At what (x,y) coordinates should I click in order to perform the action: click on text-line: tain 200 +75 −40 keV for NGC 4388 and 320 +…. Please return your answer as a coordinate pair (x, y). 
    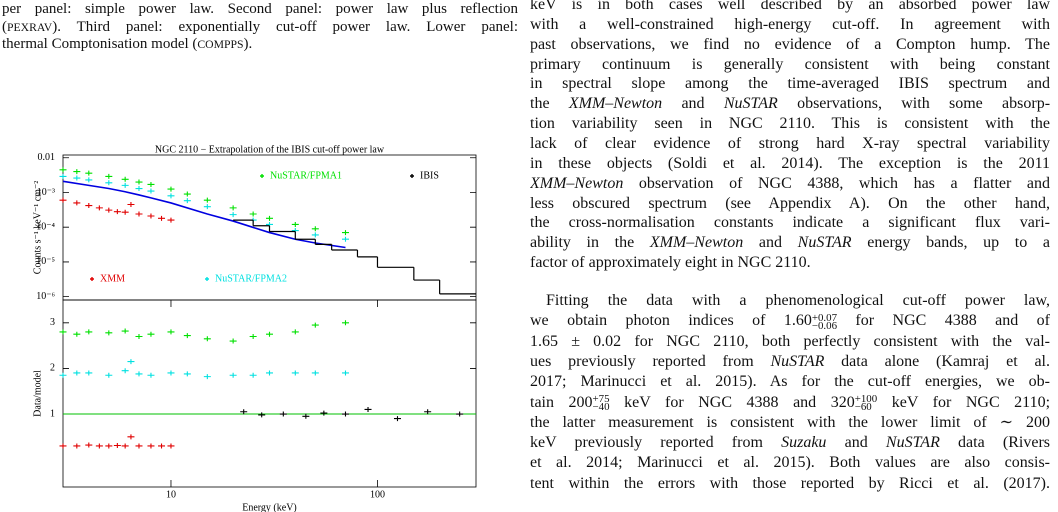
    Looking at the image, I should click on (790, 403).